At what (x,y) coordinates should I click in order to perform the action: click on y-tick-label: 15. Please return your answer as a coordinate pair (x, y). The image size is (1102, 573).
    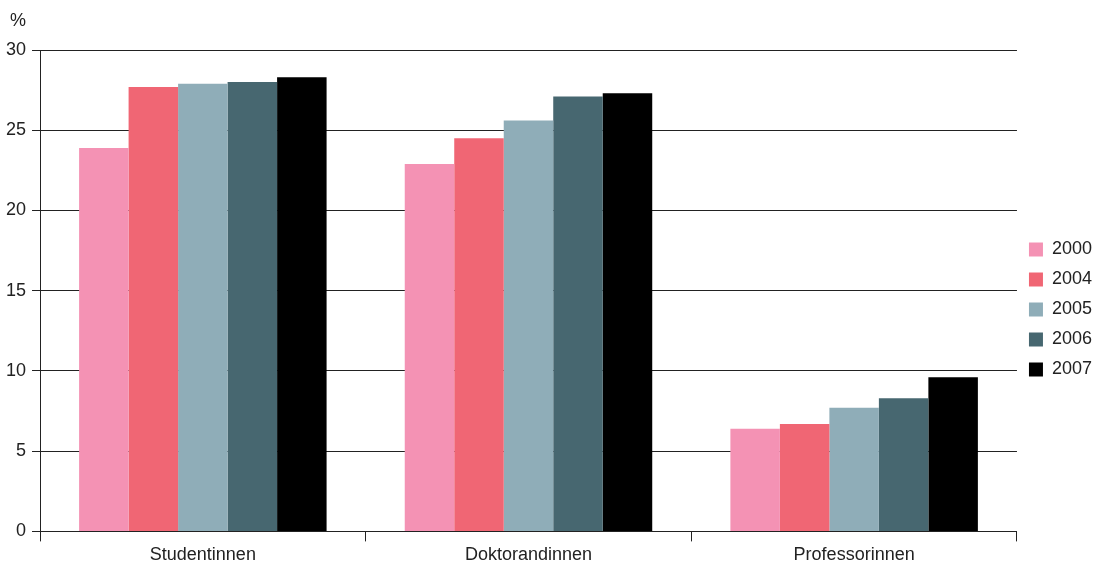
    Looking at the image, I should click on (16, 289).